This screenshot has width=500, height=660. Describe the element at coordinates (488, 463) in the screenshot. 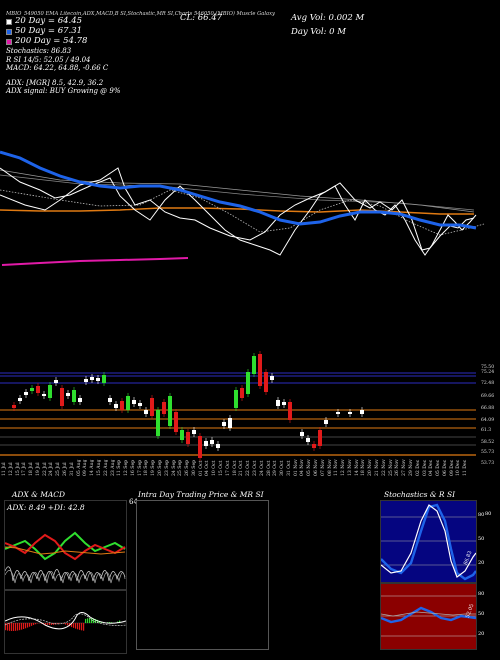

I see `price-axis-label: 53.73` at that location.